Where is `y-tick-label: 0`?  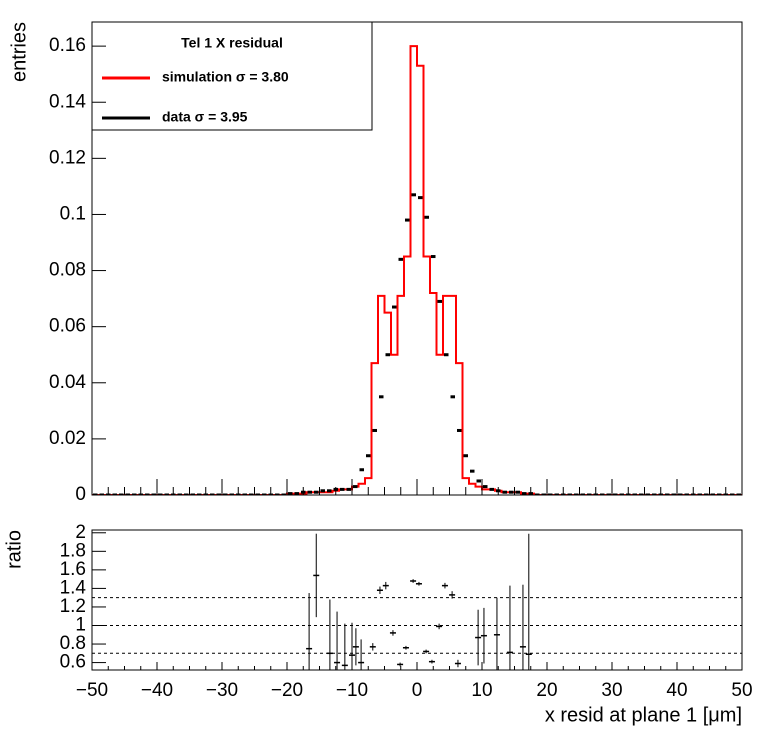
y-tick-label: 0 is located at coordinates (80, 494).